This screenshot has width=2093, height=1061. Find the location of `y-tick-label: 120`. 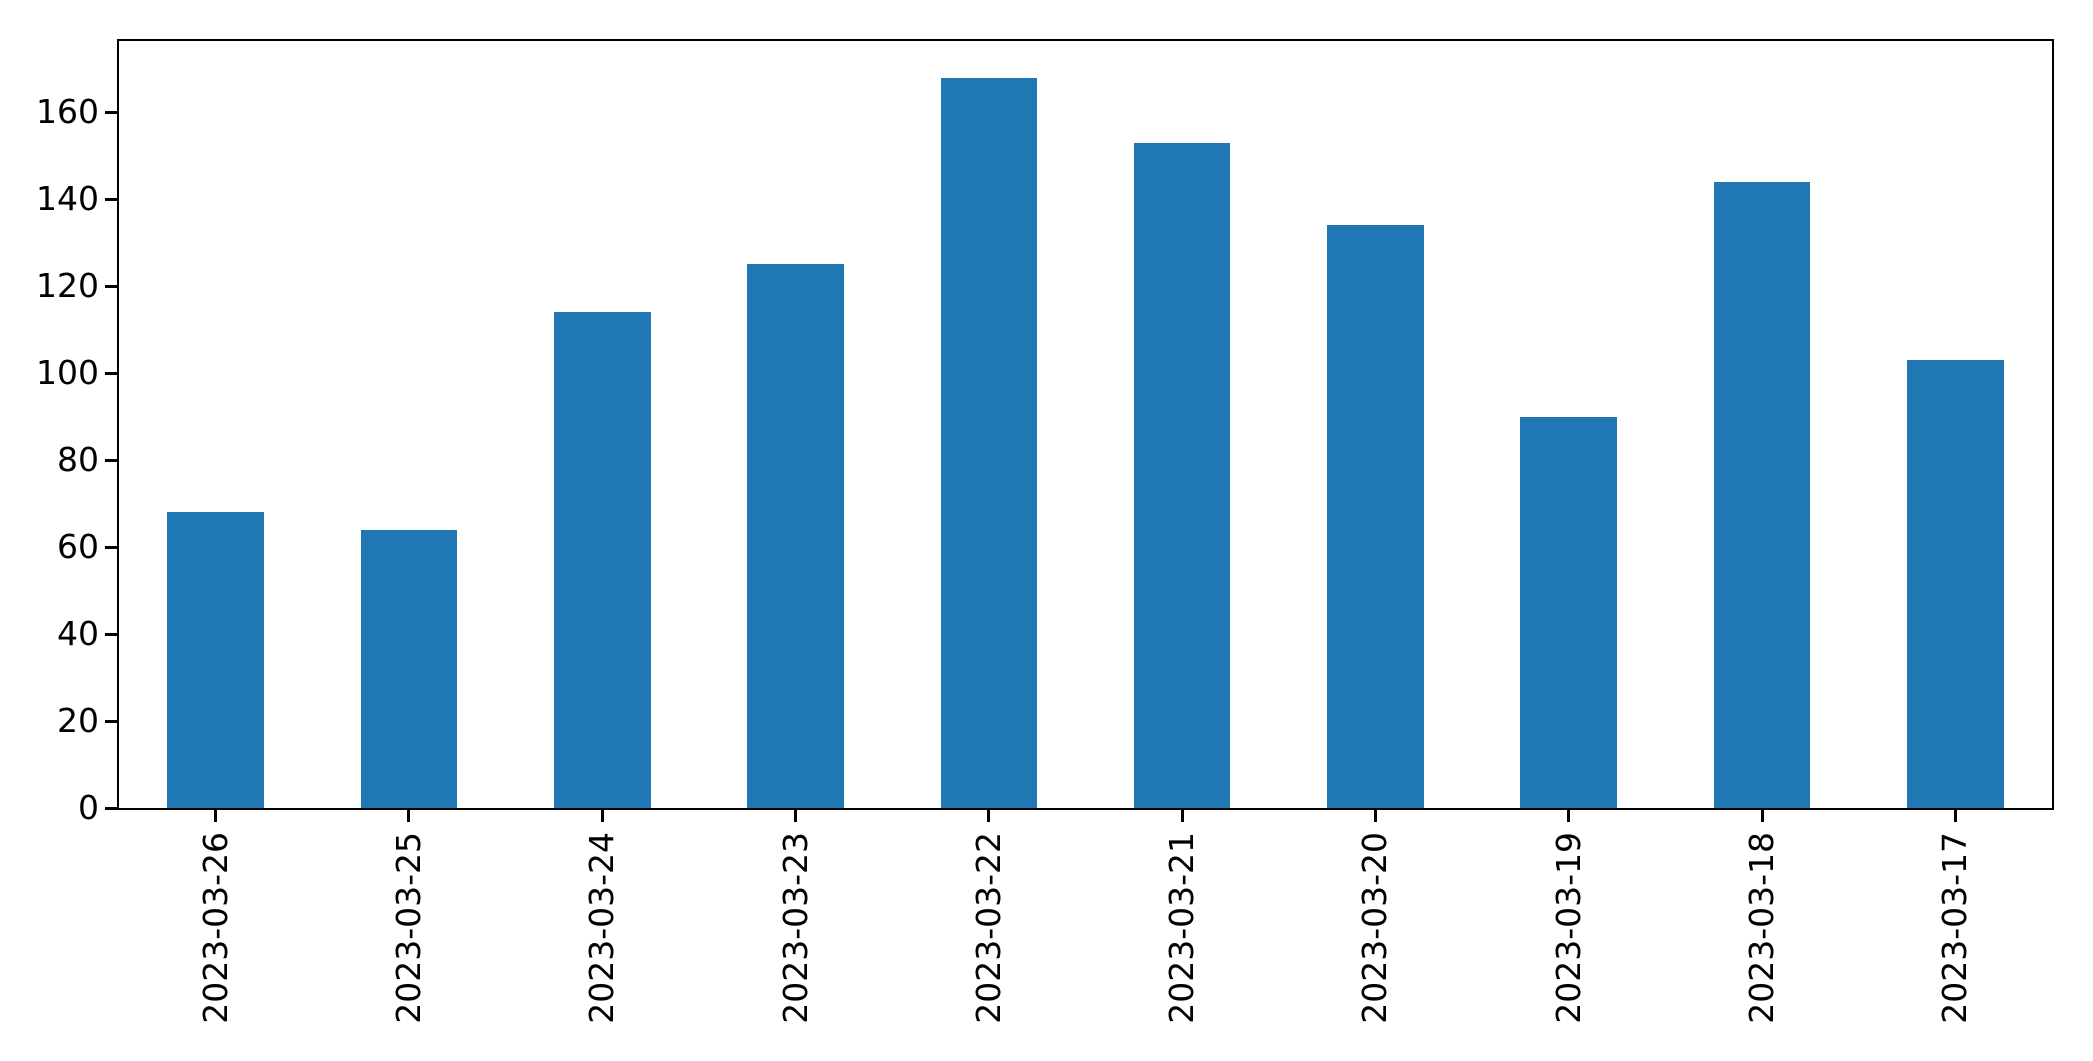

y-tick-label: 120 is located at coordinates (67, 286).